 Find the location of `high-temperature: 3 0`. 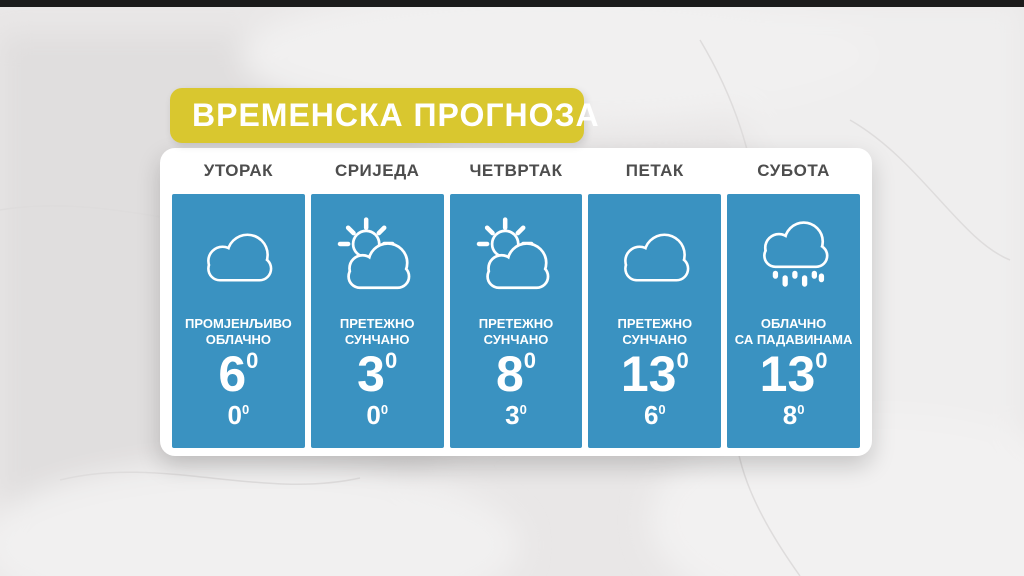

high-temperature: 3 0 is located at coordinates (377, 374).